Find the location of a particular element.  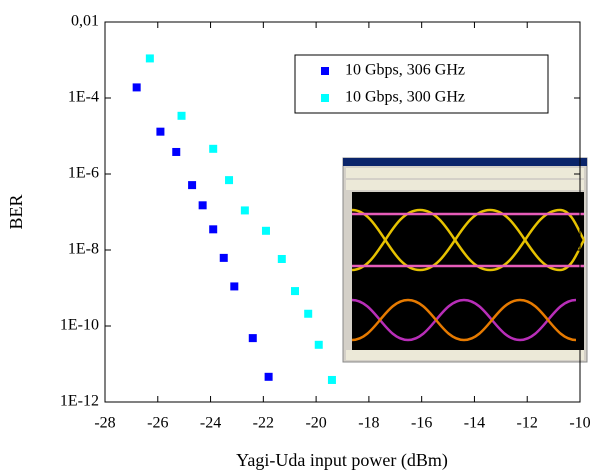

y-axis-label: BER is located at coordinates (16, 211).